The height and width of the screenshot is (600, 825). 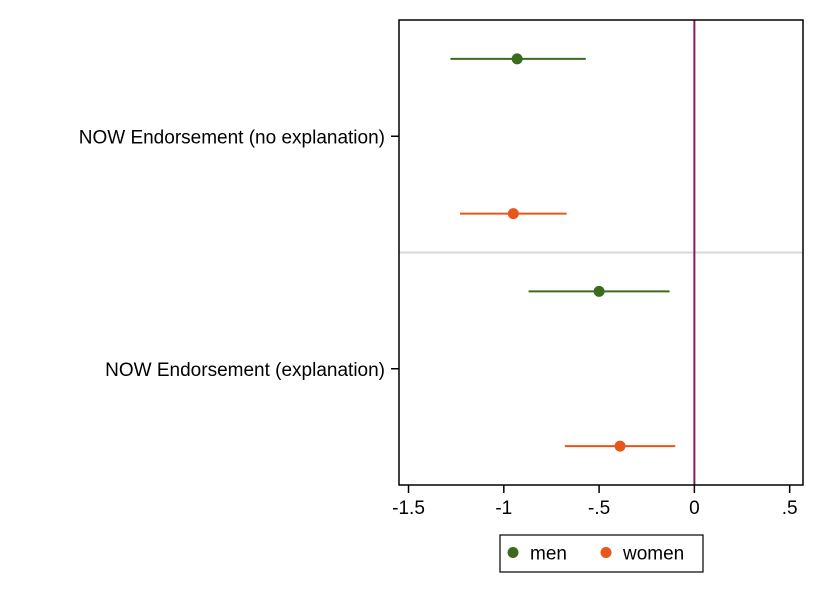 What do you see at coordinates (606, 552) in the screenshot?
I see `legend-marker-women` at bounding box center [606, 552].